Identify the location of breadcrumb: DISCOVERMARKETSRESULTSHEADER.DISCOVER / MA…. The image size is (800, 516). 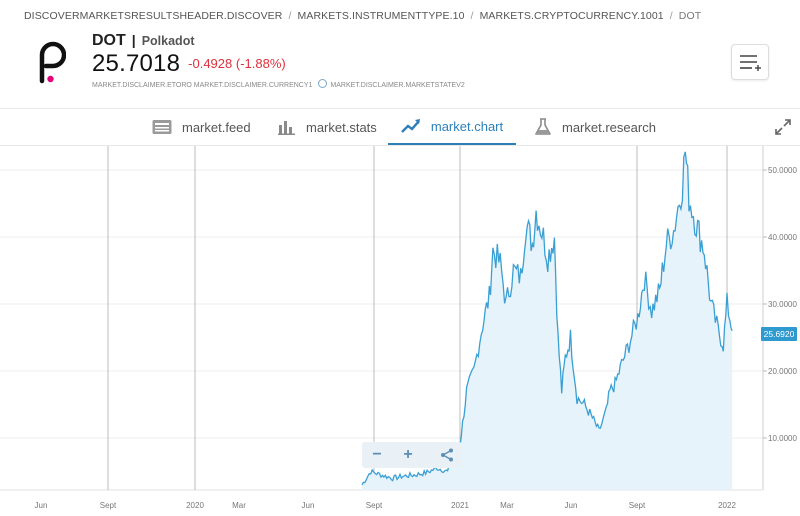
(362, 16).